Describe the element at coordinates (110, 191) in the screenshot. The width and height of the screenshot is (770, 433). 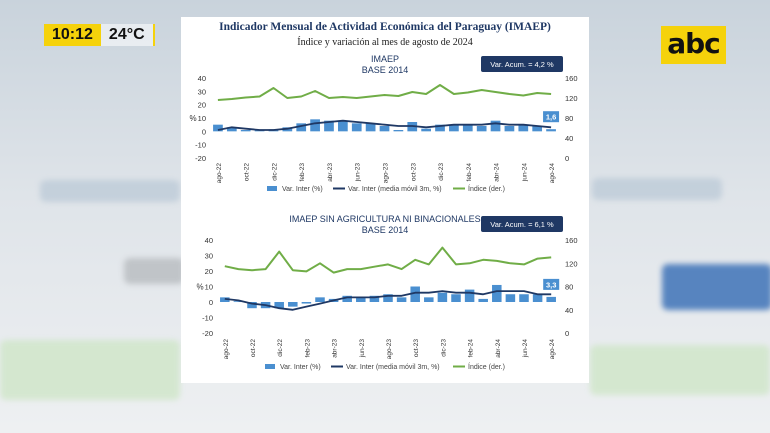
I see `background-banner-left` at that location.